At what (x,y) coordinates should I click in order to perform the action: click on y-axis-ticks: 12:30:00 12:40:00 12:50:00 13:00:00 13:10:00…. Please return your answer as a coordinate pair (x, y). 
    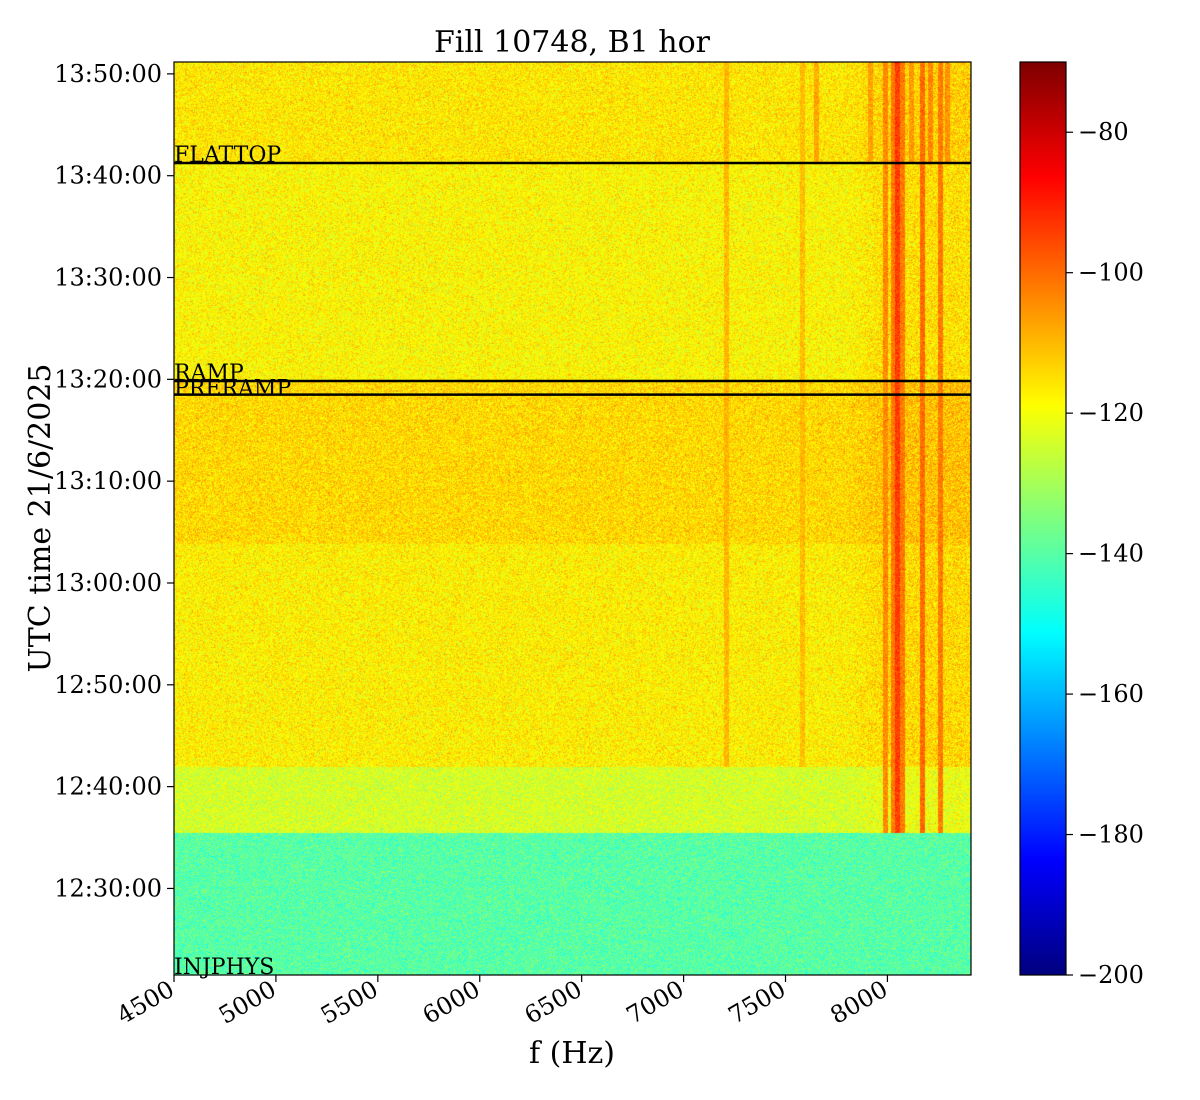
    Looking at the image, I should click on (114, 481).